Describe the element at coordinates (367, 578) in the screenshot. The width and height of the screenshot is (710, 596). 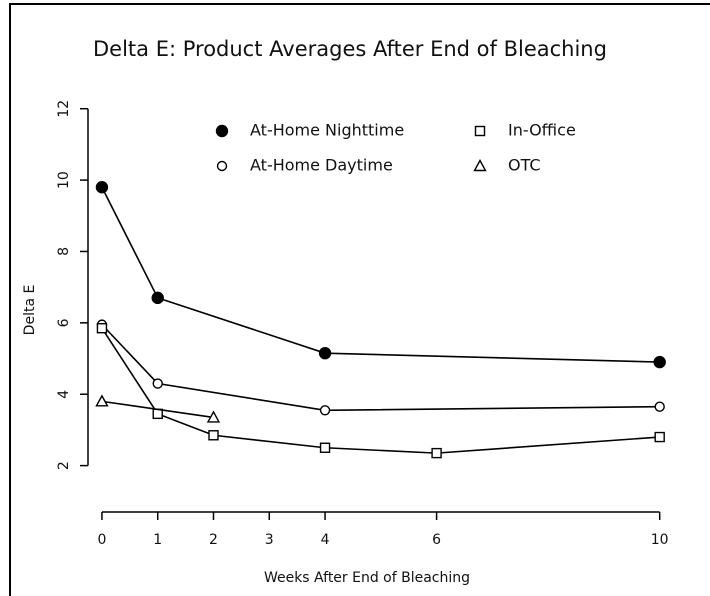
I see `x-axis-label: Weeks After End of Bleaching` at that location.